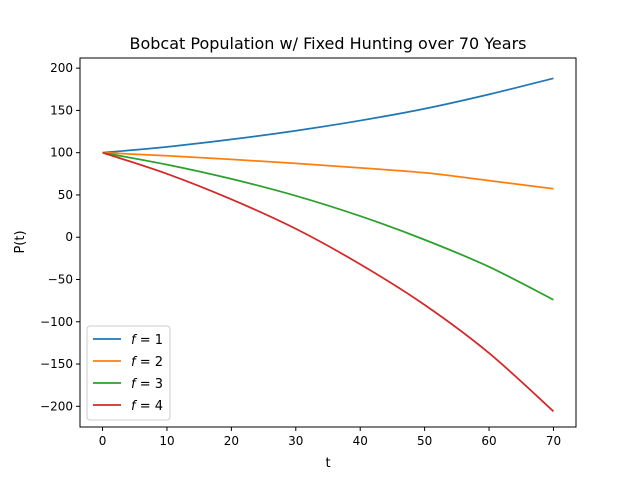 This screenshot has height=480, width=640. I want to click on legend-box, so click(128, 373).